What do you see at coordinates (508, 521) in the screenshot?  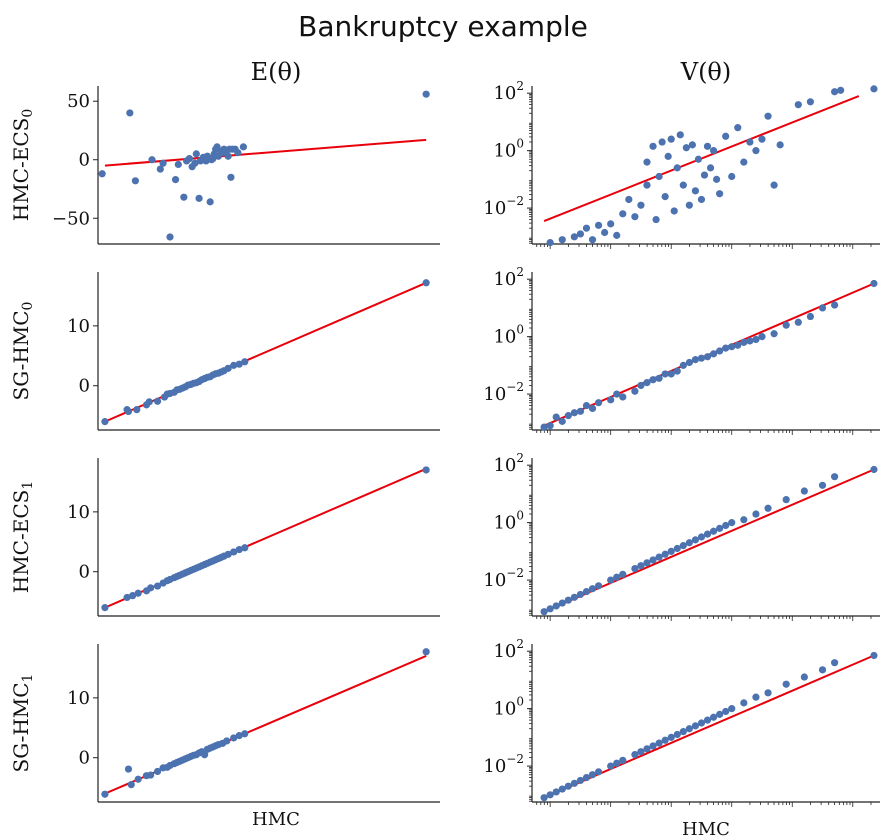 I see `y-tick-label: 10⁰` at bounding box center [508, 521].